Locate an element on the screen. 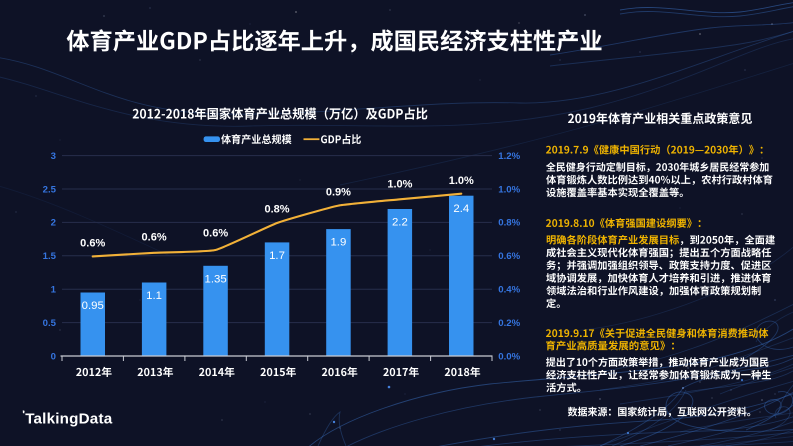 The width and height of the screenshot is (793, 446). svg-text: 1.5 is located at coordinates (50, 256).